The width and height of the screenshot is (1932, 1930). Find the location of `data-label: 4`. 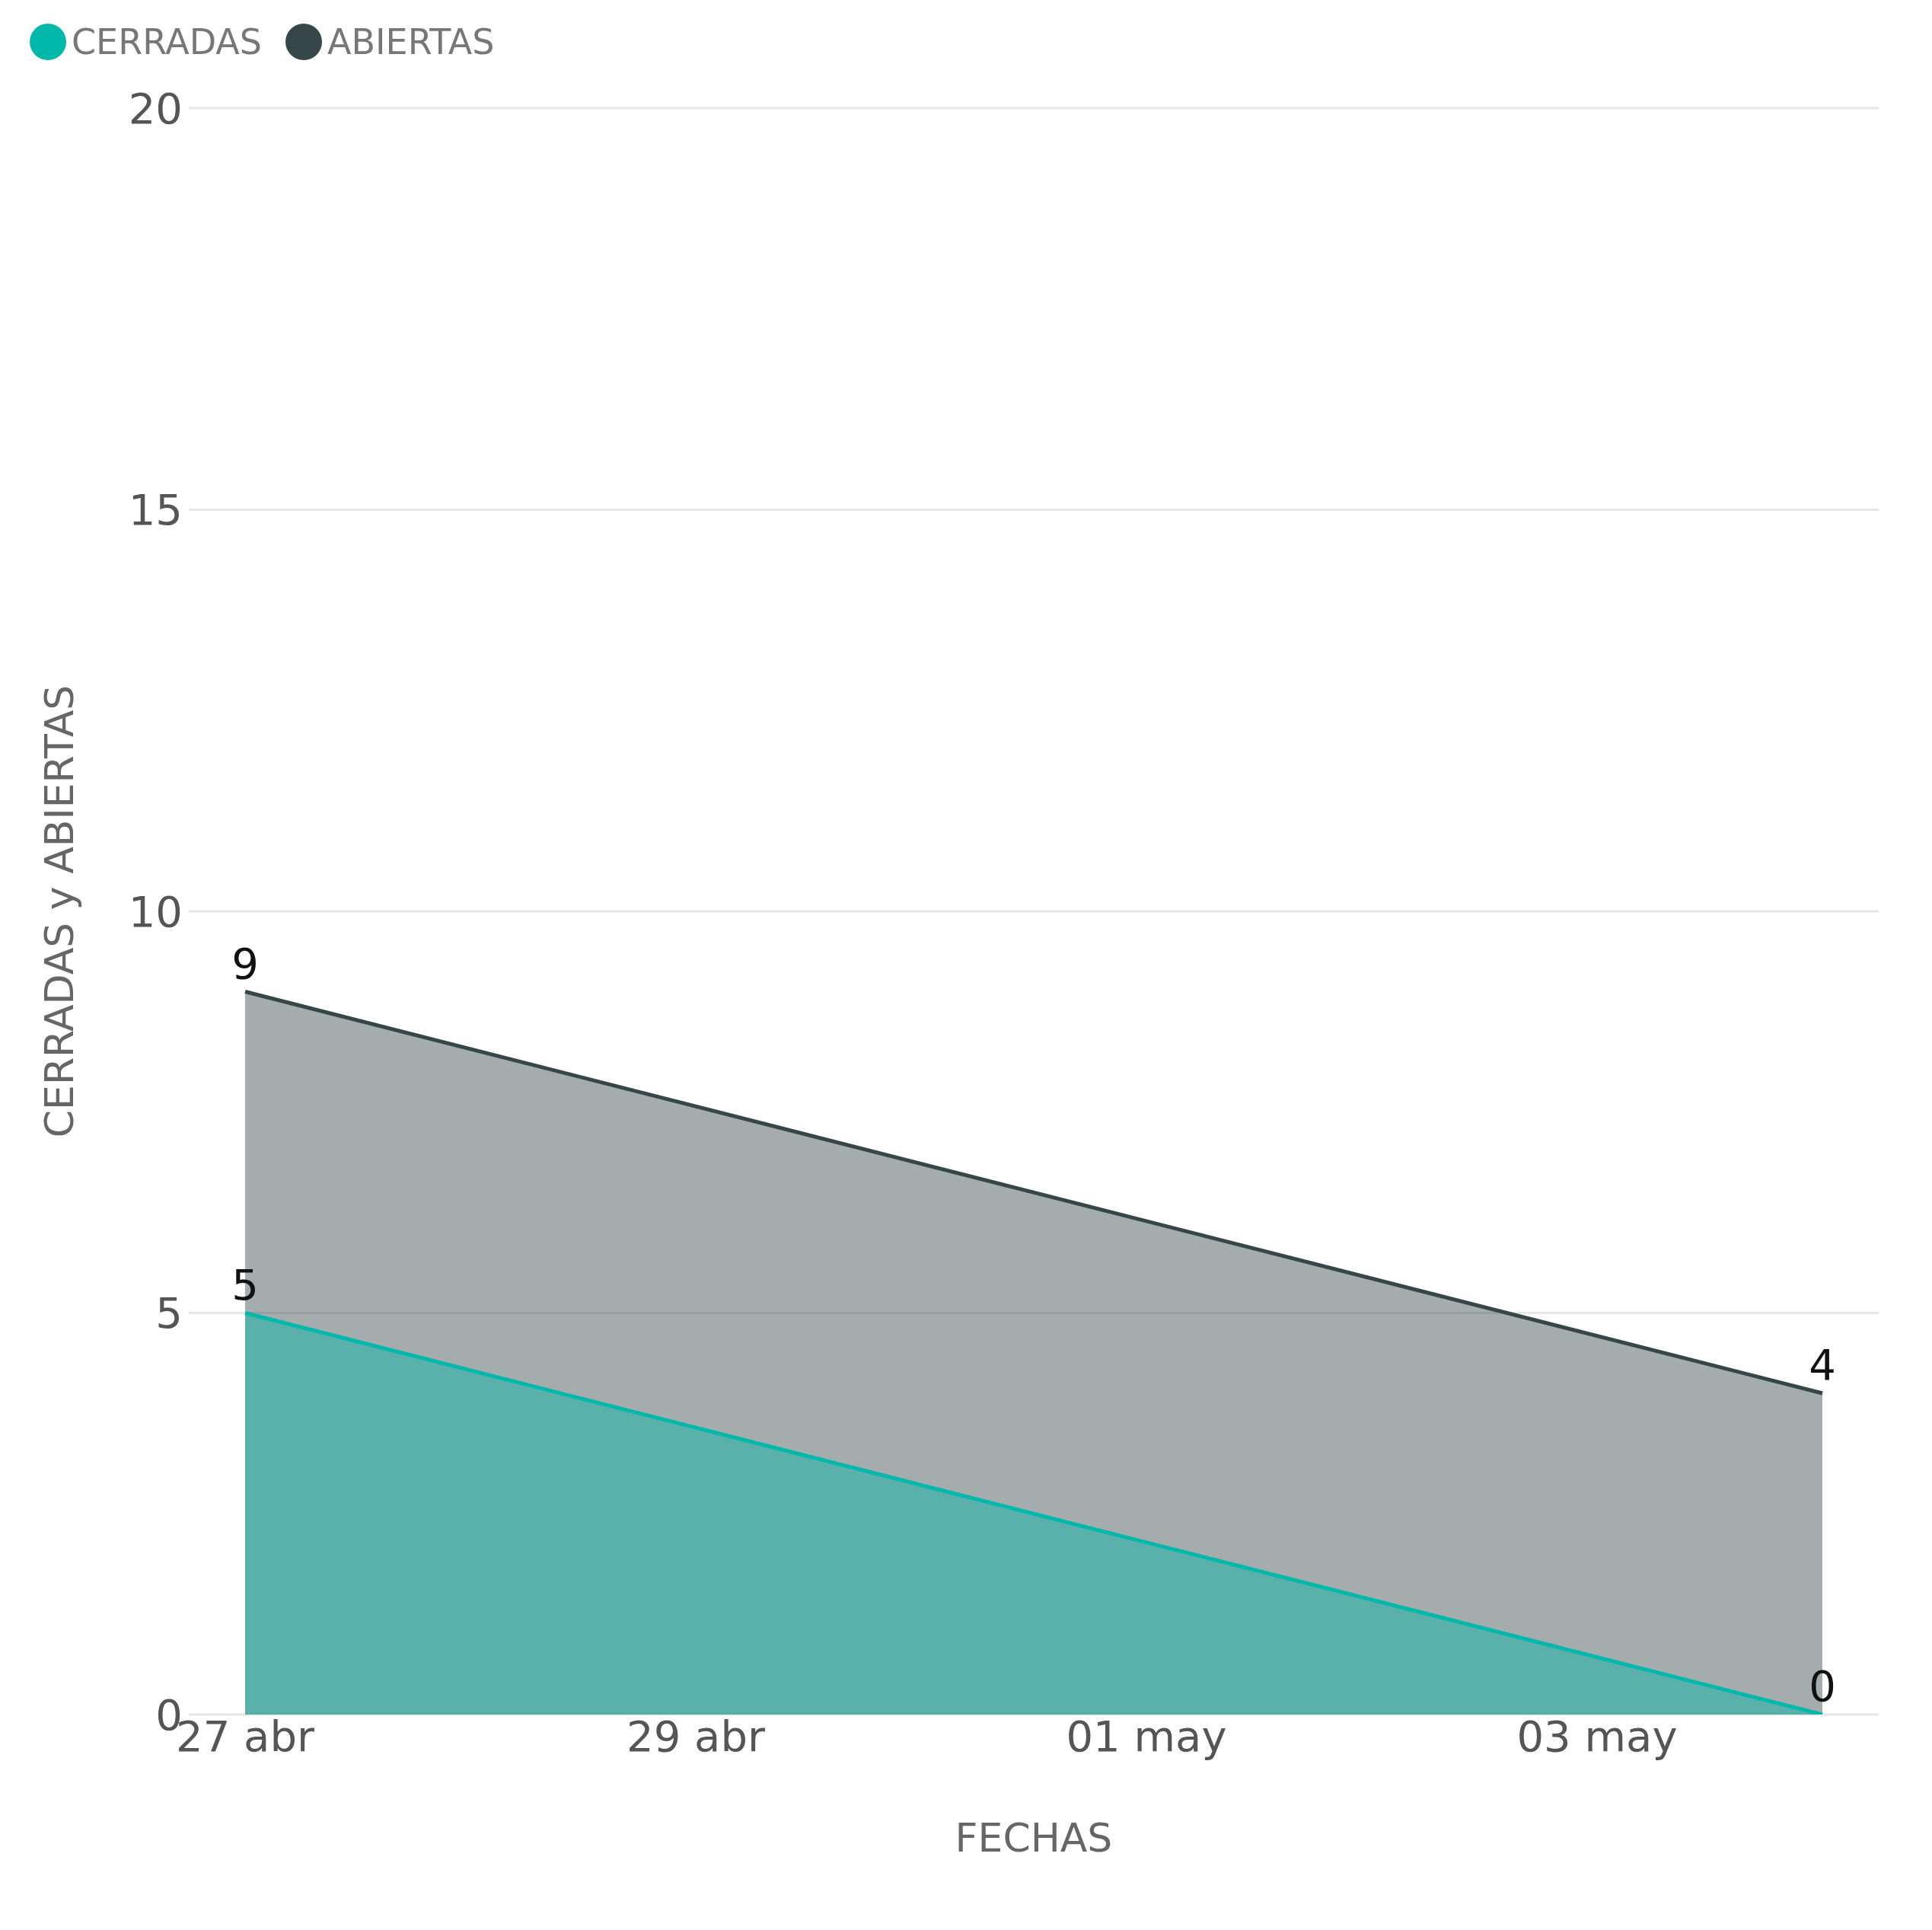

data-label: 4 is located at coordinates (1823, 1364).